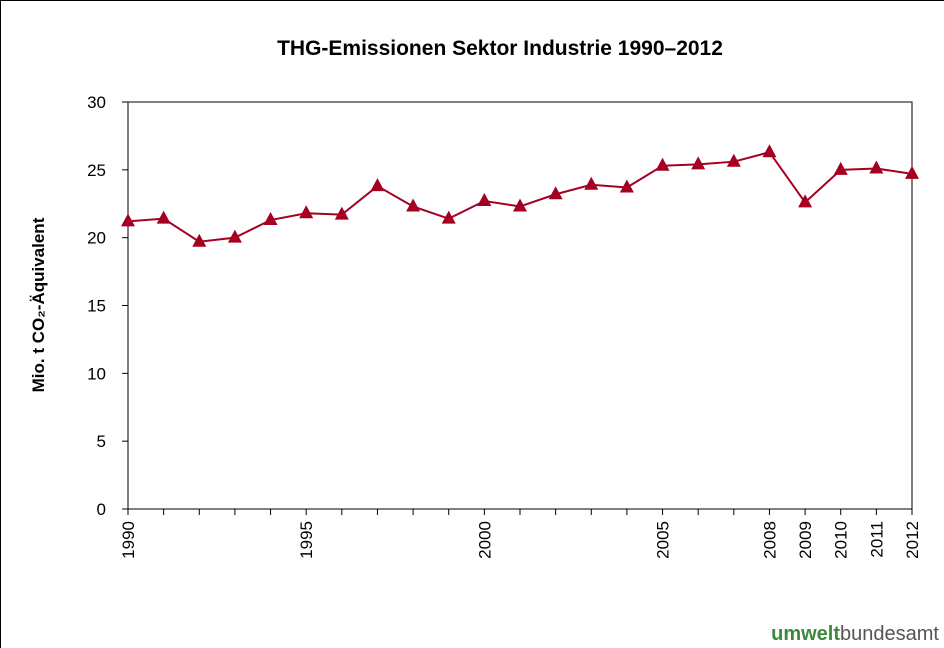 This screenshot has width=944, height=648. What do you see at coordinates (805, 540) in the screenshot?
I see `x-tick-label: 2009` at bounding box center [805, 540].